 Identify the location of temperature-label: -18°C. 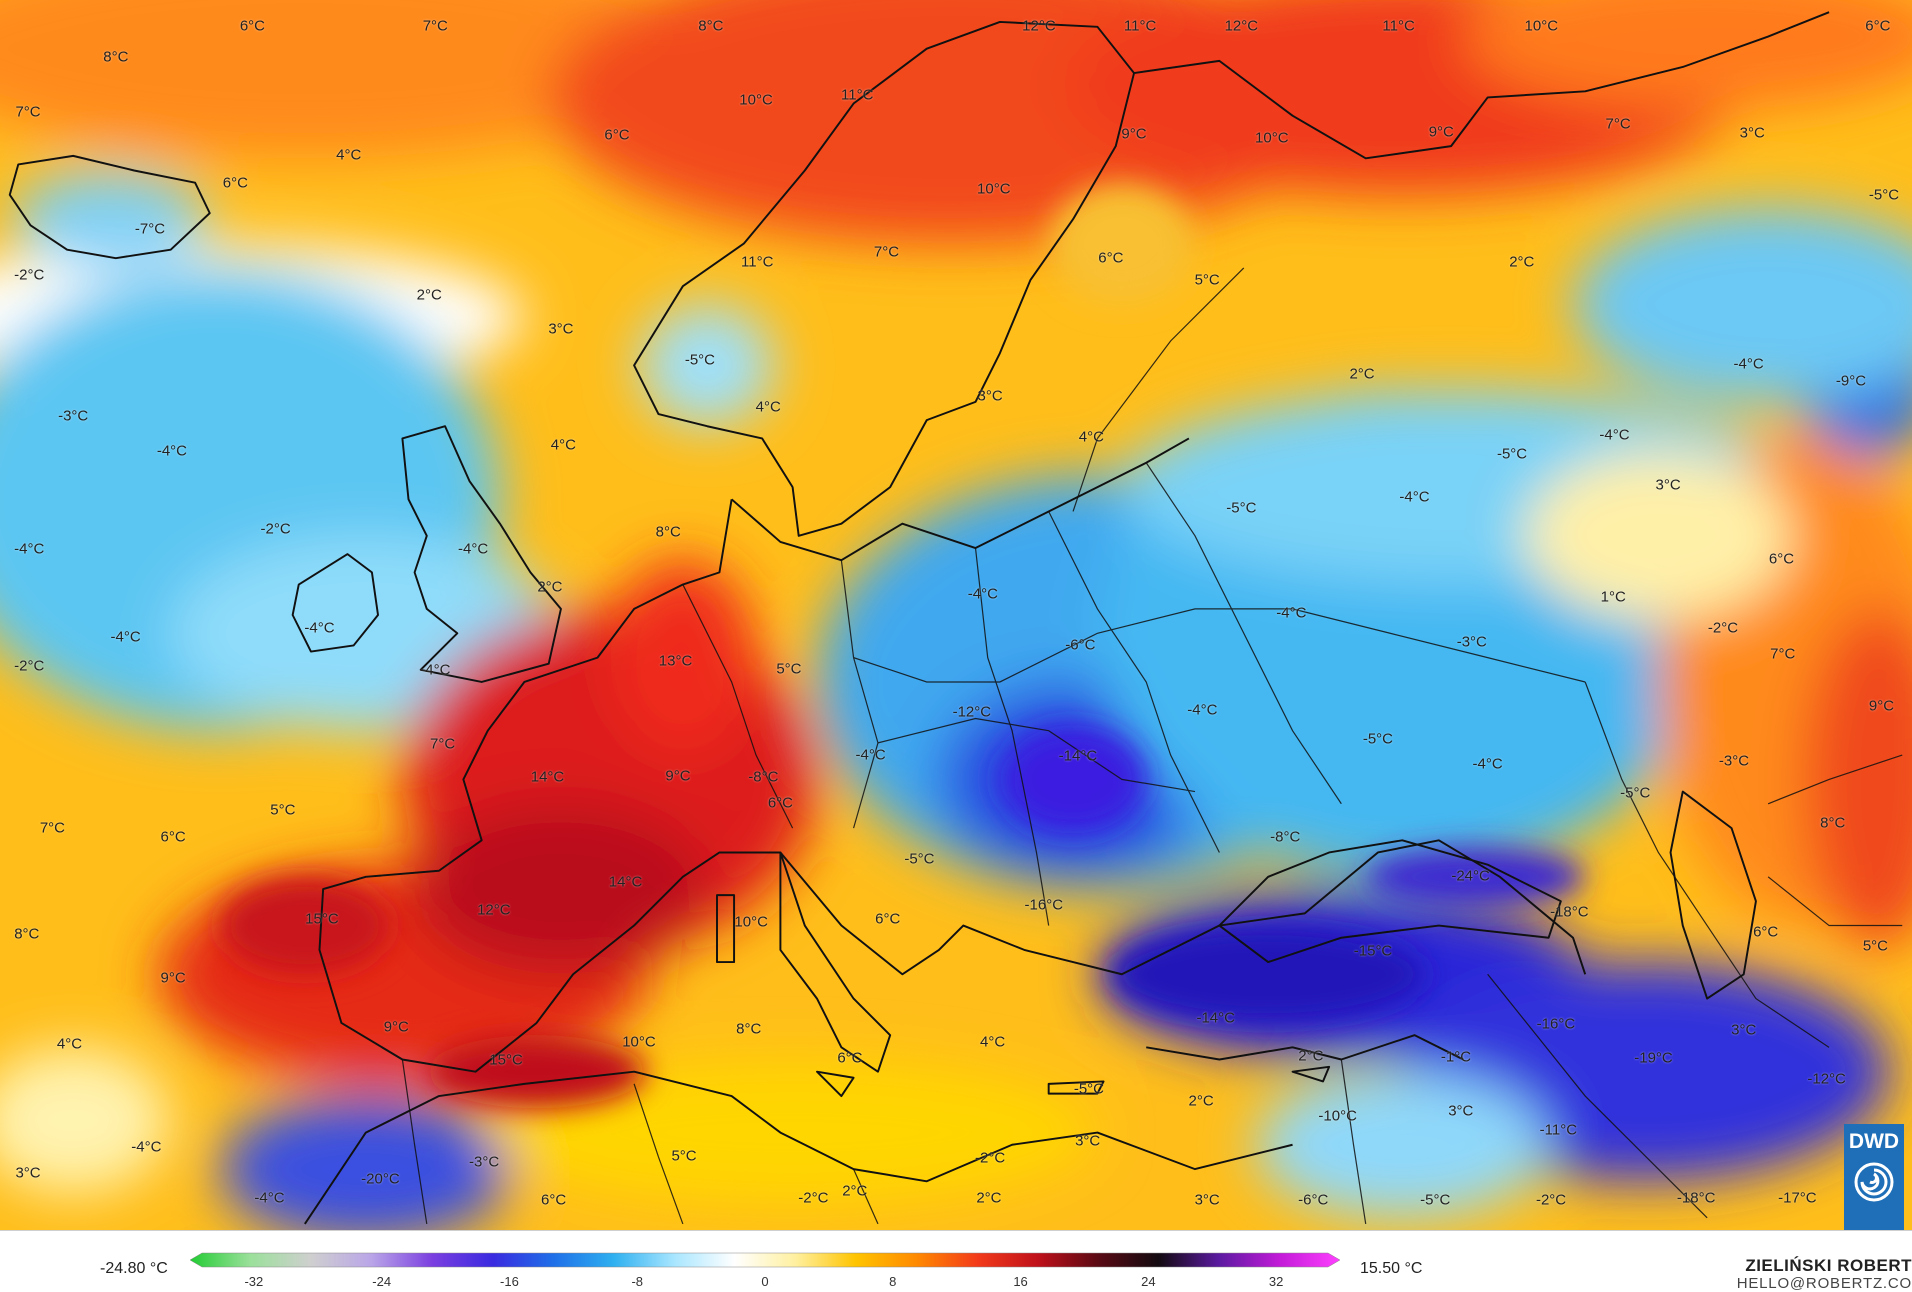
(1696, 1198).